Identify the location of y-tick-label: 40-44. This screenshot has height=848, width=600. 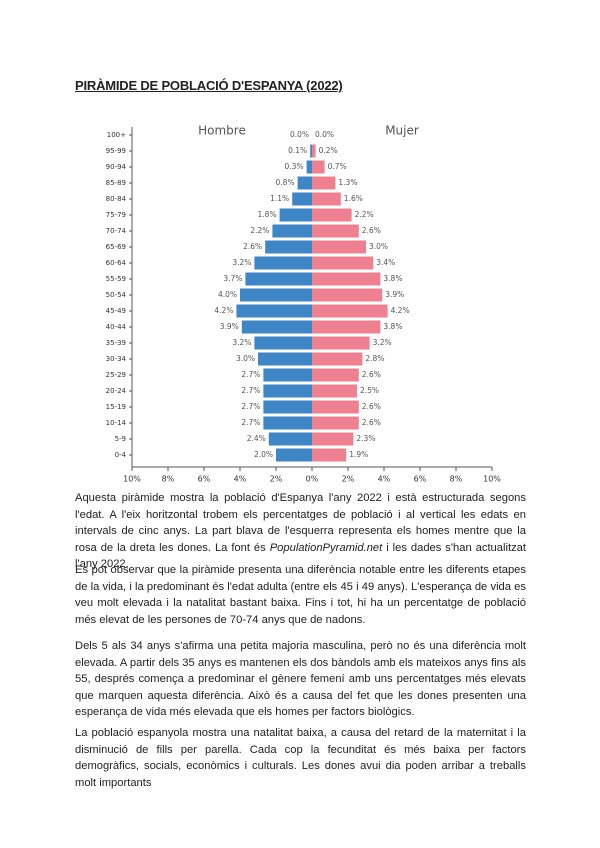
(116, 327).